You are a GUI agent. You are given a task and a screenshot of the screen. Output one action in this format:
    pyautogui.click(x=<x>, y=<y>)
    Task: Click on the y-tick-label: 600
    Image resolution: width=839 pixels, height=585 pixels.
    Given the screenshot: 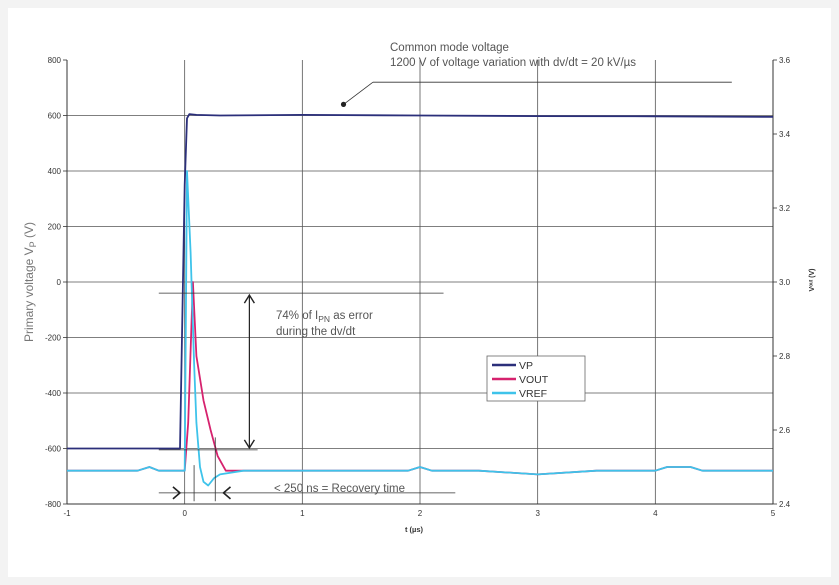 What is the action you would take?
    pyautogui.click(x=55, y=116)
    